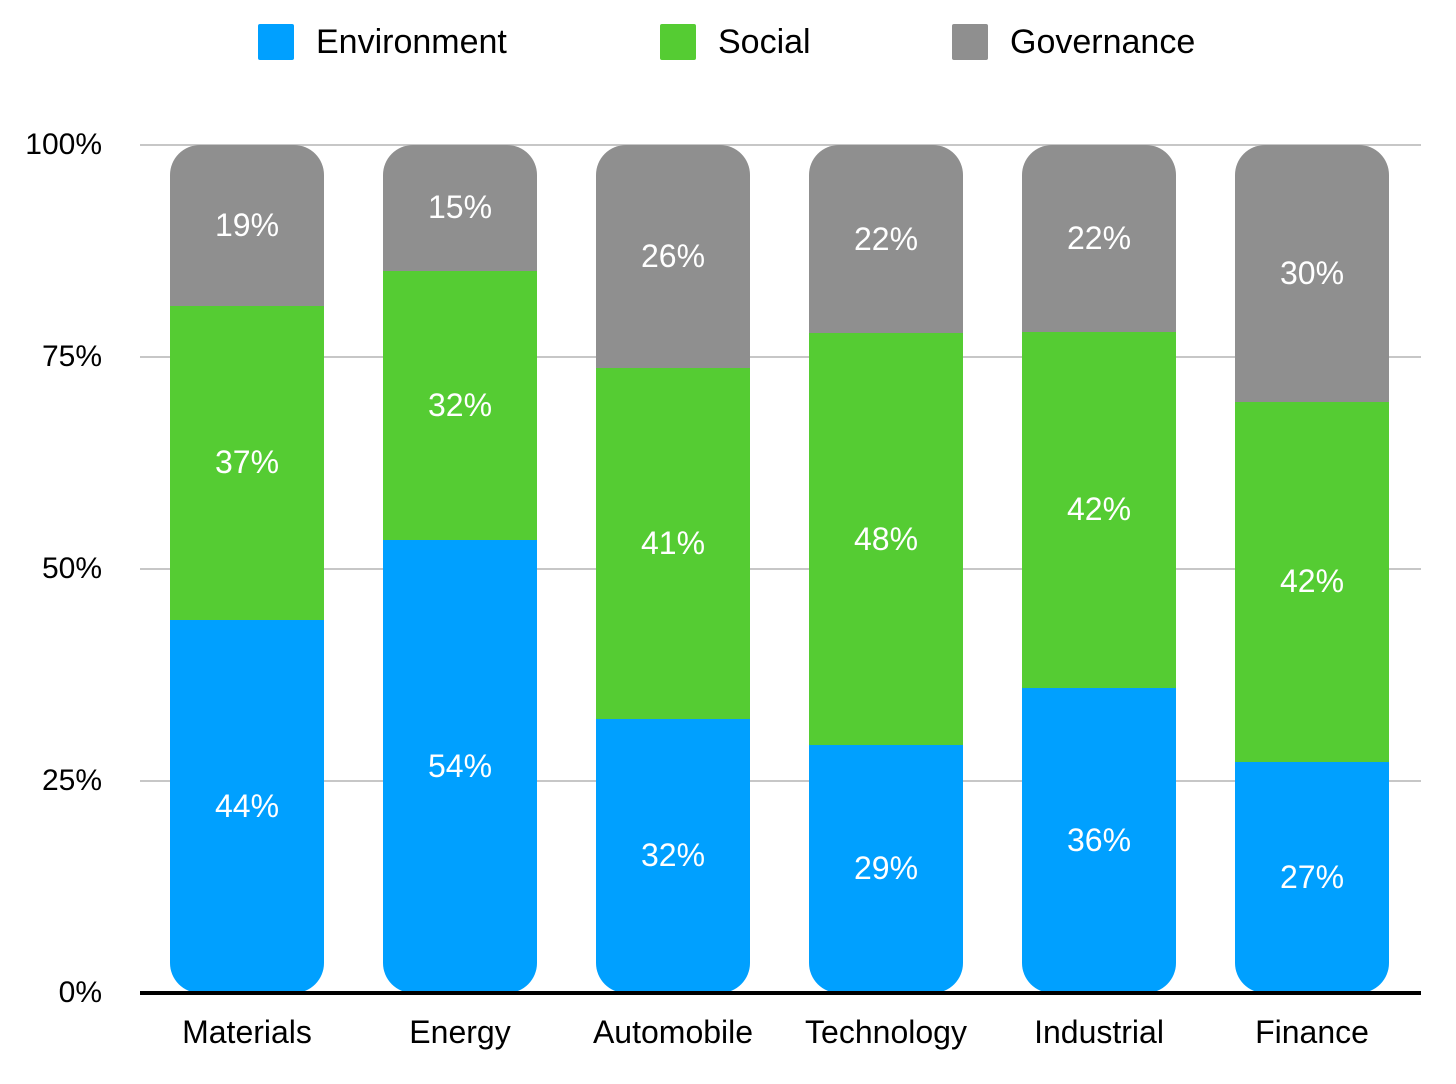  I want to click on bar-group-materials: 19% 37% 44%, so click(247, 569).